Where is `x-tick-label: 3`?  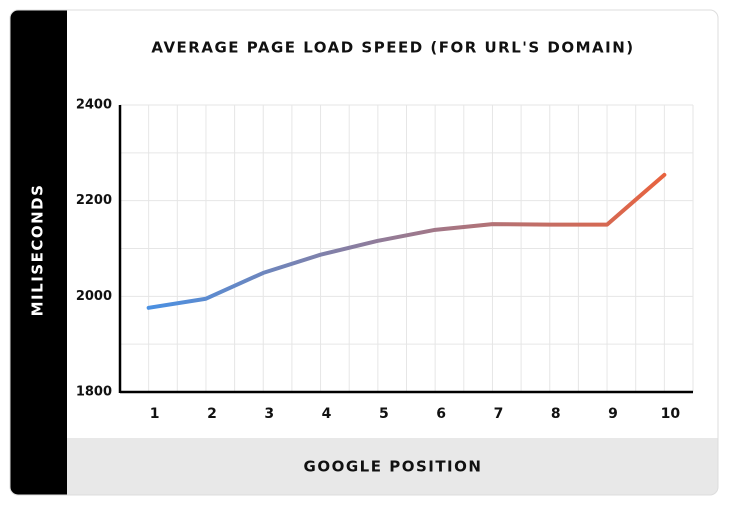 x-tick-label: 3 is located at coordinates (269, 414).